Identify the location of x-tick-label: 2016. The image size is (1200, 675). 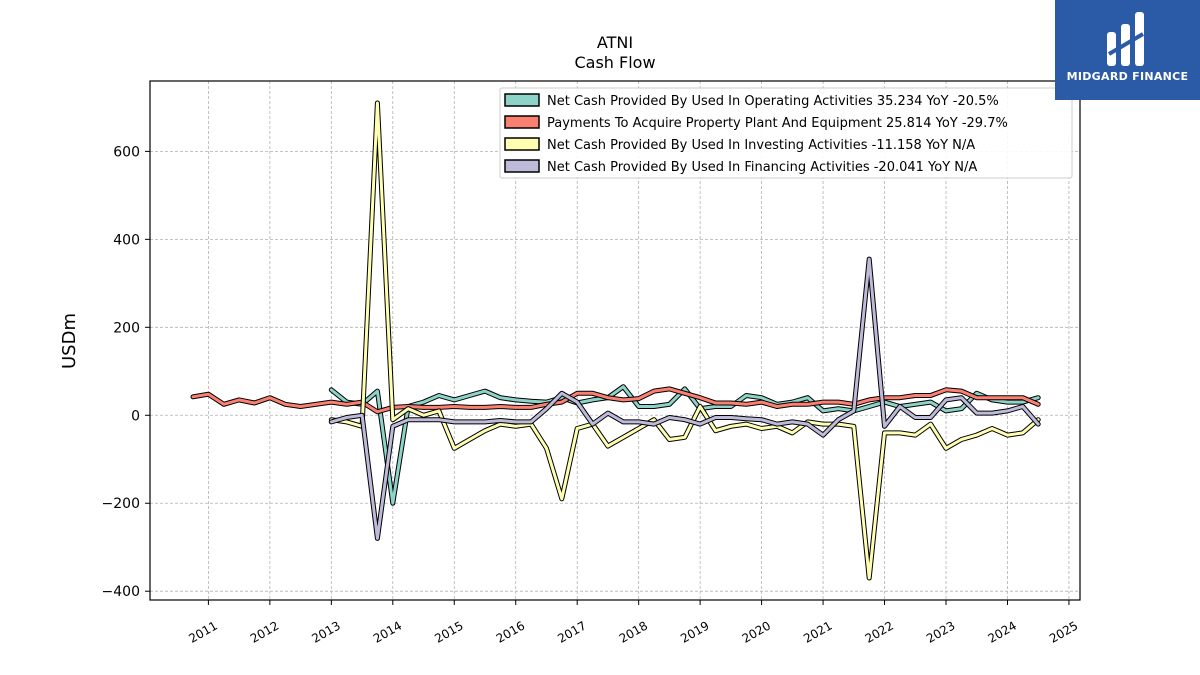
(510, 631).